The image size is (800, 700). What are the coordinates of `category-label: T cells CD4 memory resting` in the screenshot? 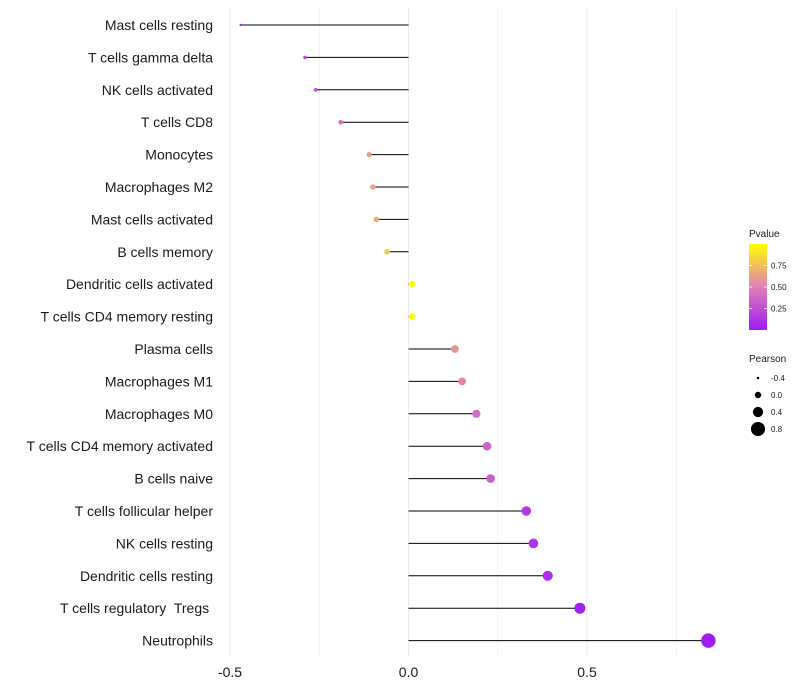 It's located at (127, 317).